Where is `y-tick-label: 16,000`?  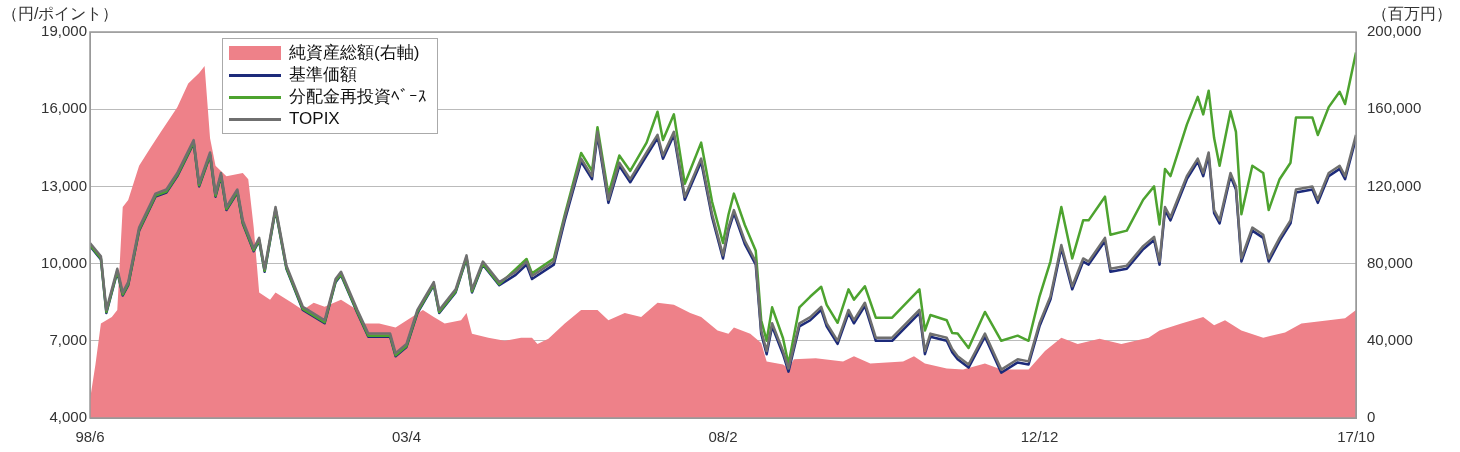 y-tick-label: 16,000 is located at coordinates (64, 108).